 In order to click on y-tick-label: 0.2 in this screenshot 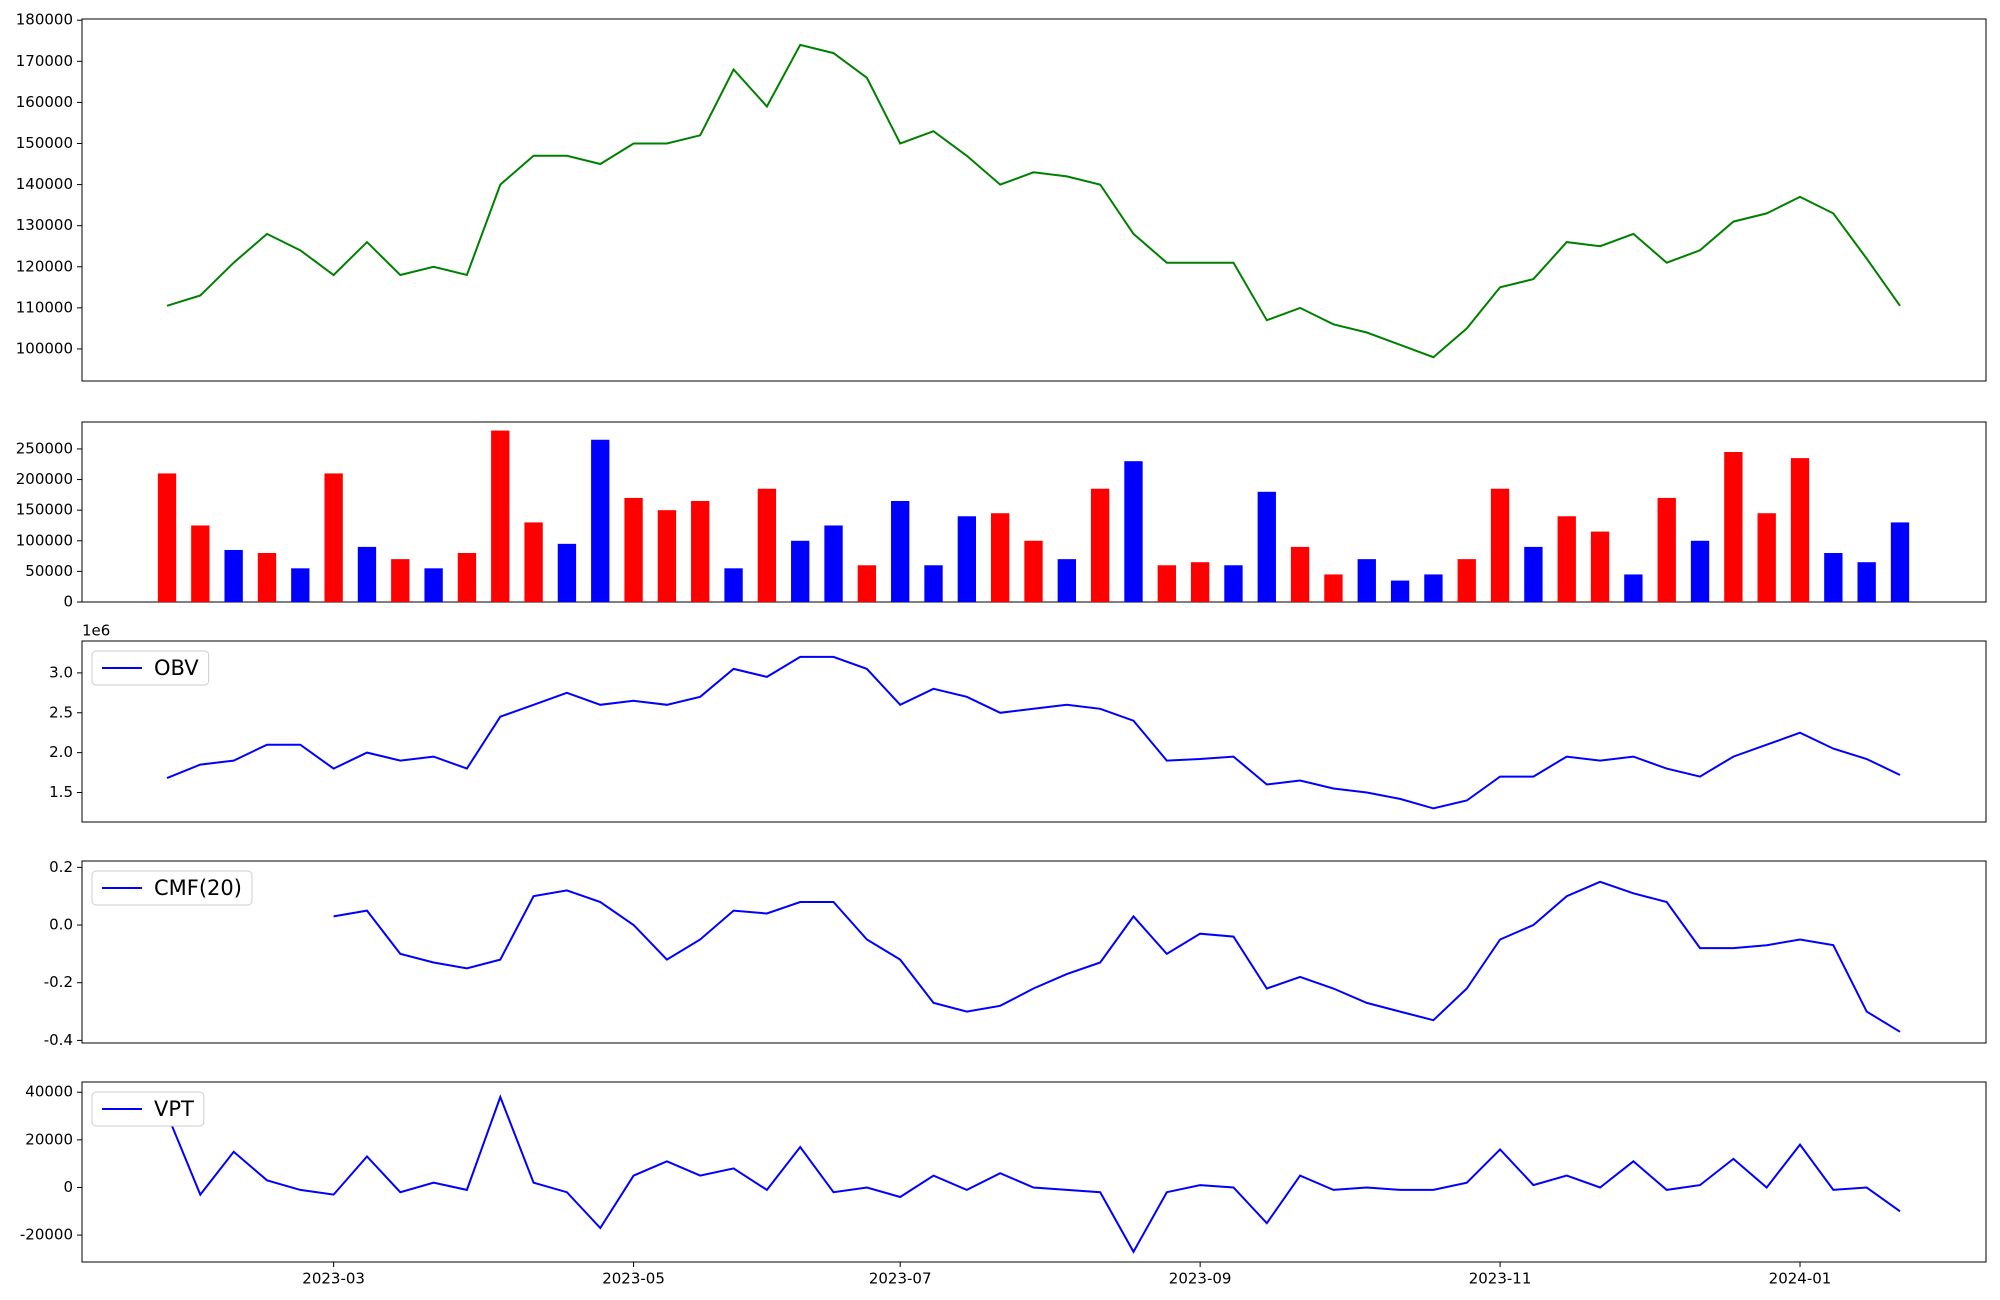, I will do `click(61, 867)`.